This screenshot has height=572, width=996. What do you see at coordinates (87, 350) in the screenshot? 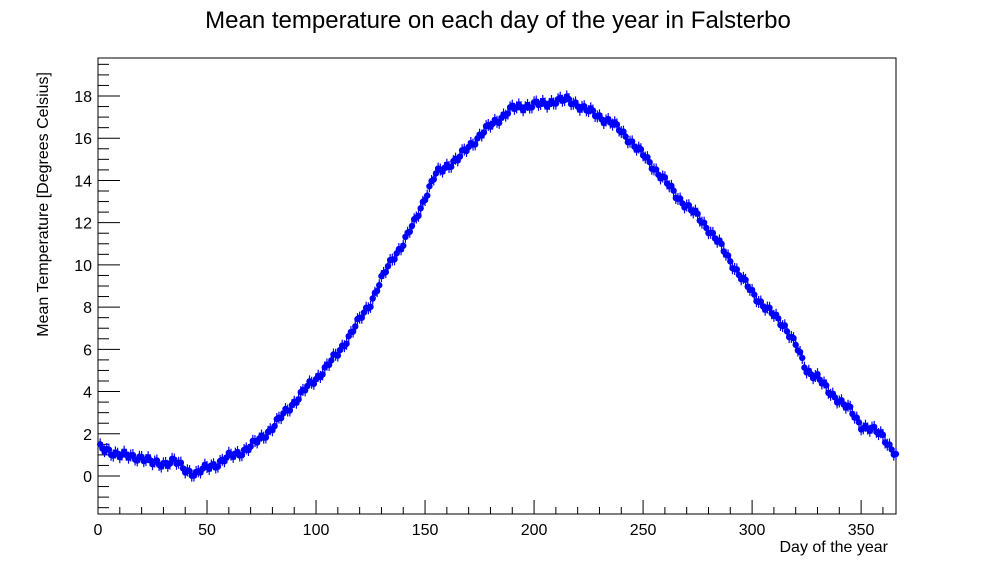
I see `y-tick-label: 6` at bounding box center [87, 350].